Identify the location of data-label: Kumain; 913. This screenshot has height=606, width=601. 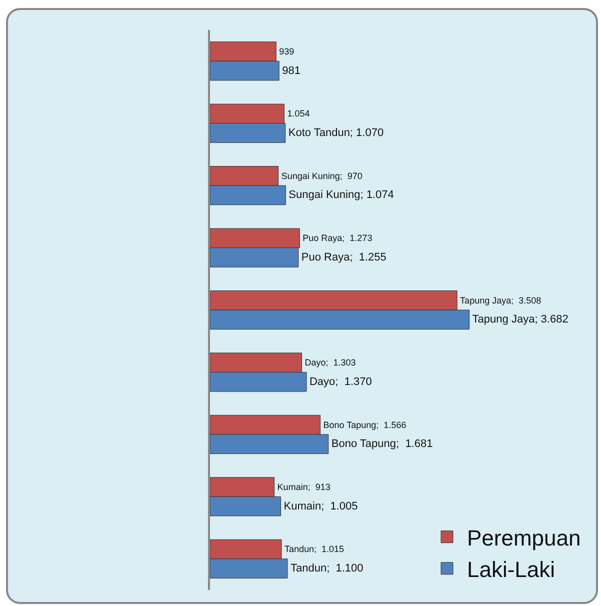
(303, 487).